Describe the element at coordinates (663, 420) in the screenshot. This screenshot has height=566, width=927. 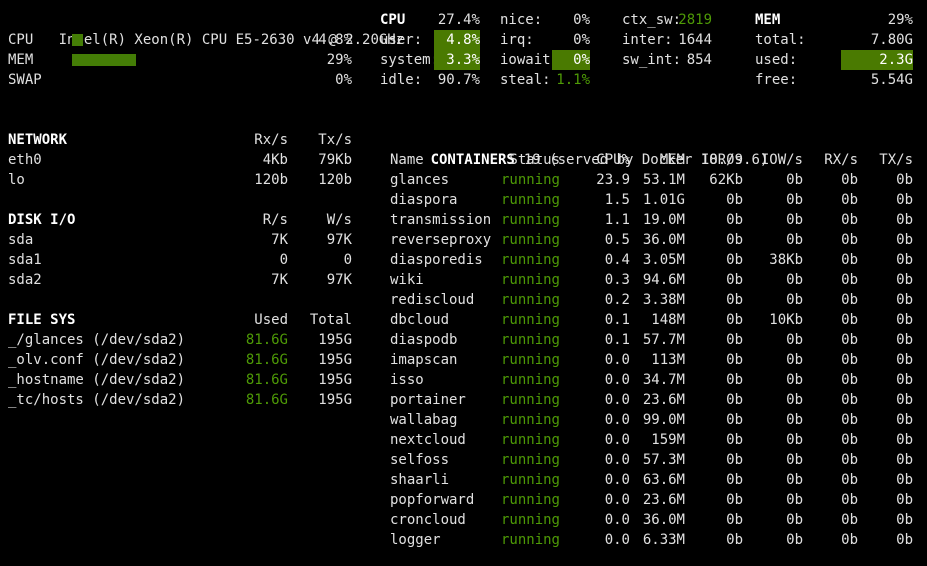
I see `container-mem-cell: 99.0M` at that location.